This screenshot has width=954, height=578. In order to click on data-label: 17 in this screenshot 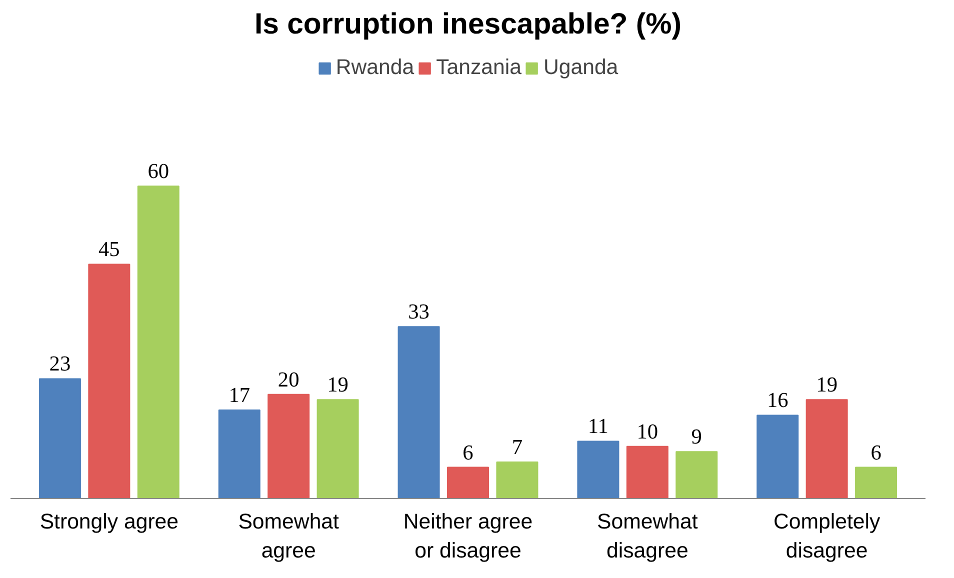, I will do `click(239, 394)`.